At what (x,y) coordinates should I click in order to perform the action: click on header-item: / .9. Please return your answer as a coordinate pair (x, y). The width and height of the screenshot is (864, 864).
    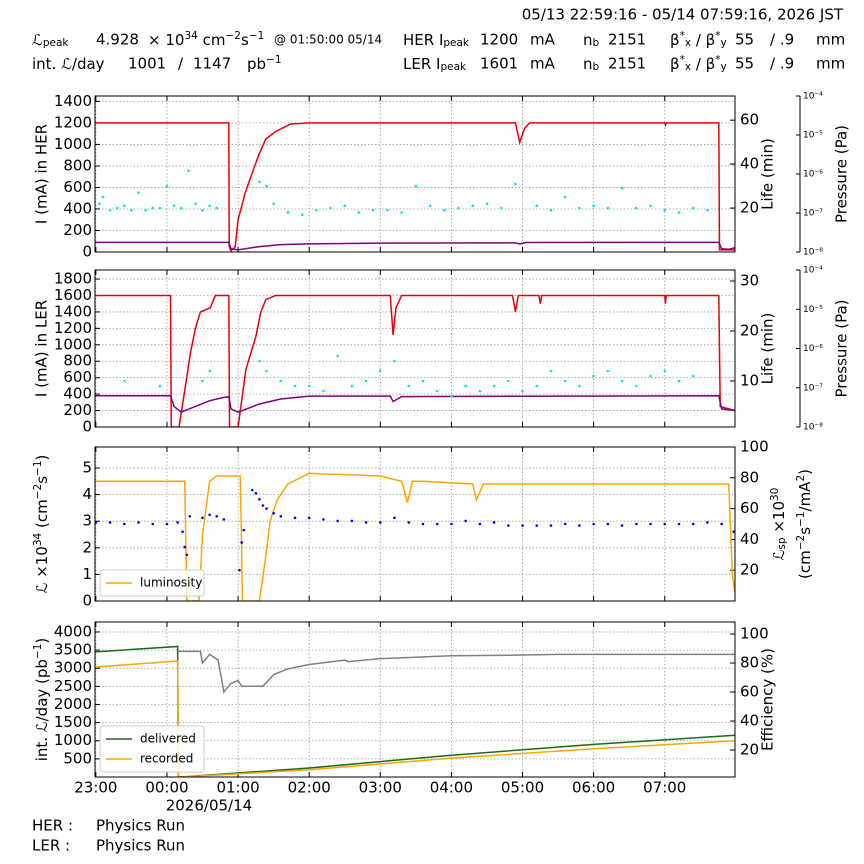
    Looking at the image, I should click on (782, 64).